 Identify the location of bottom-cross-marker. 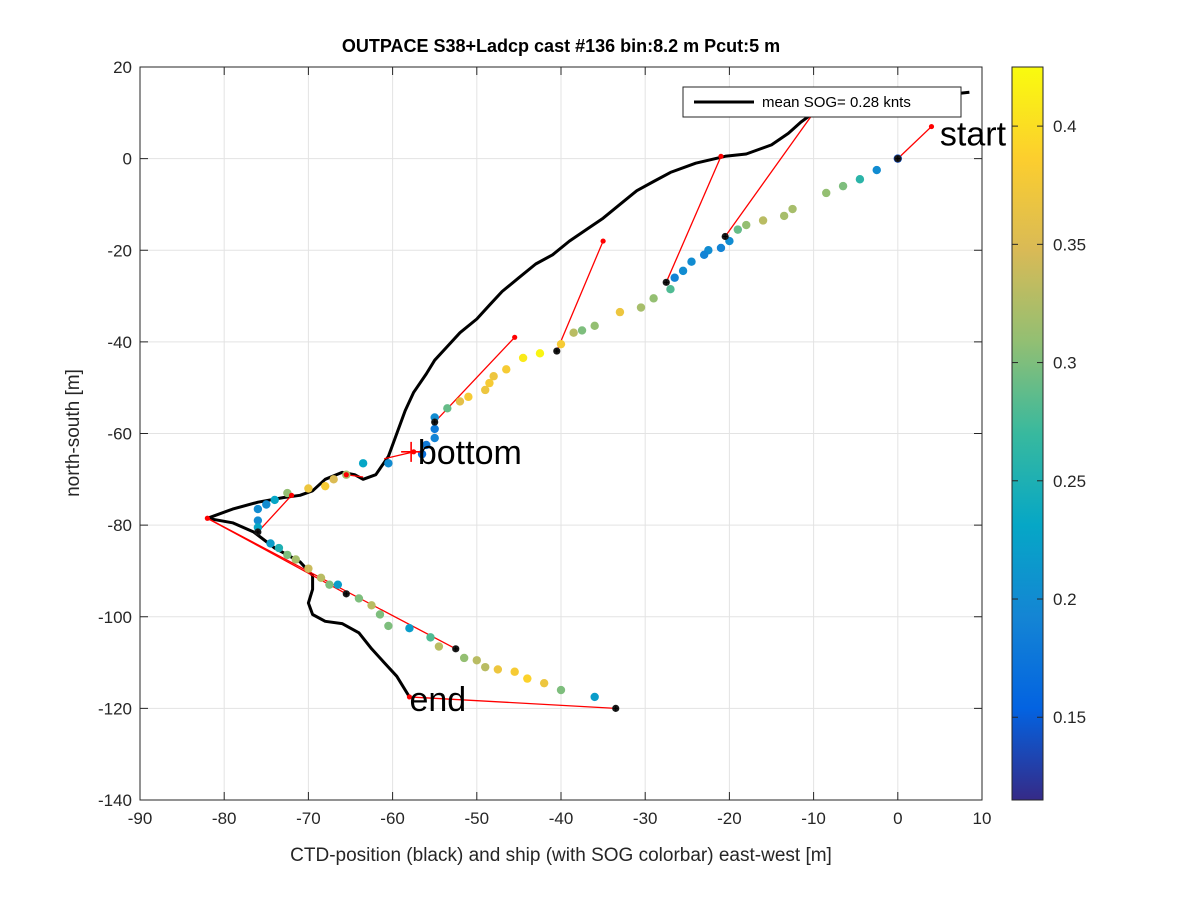
(411, 451).